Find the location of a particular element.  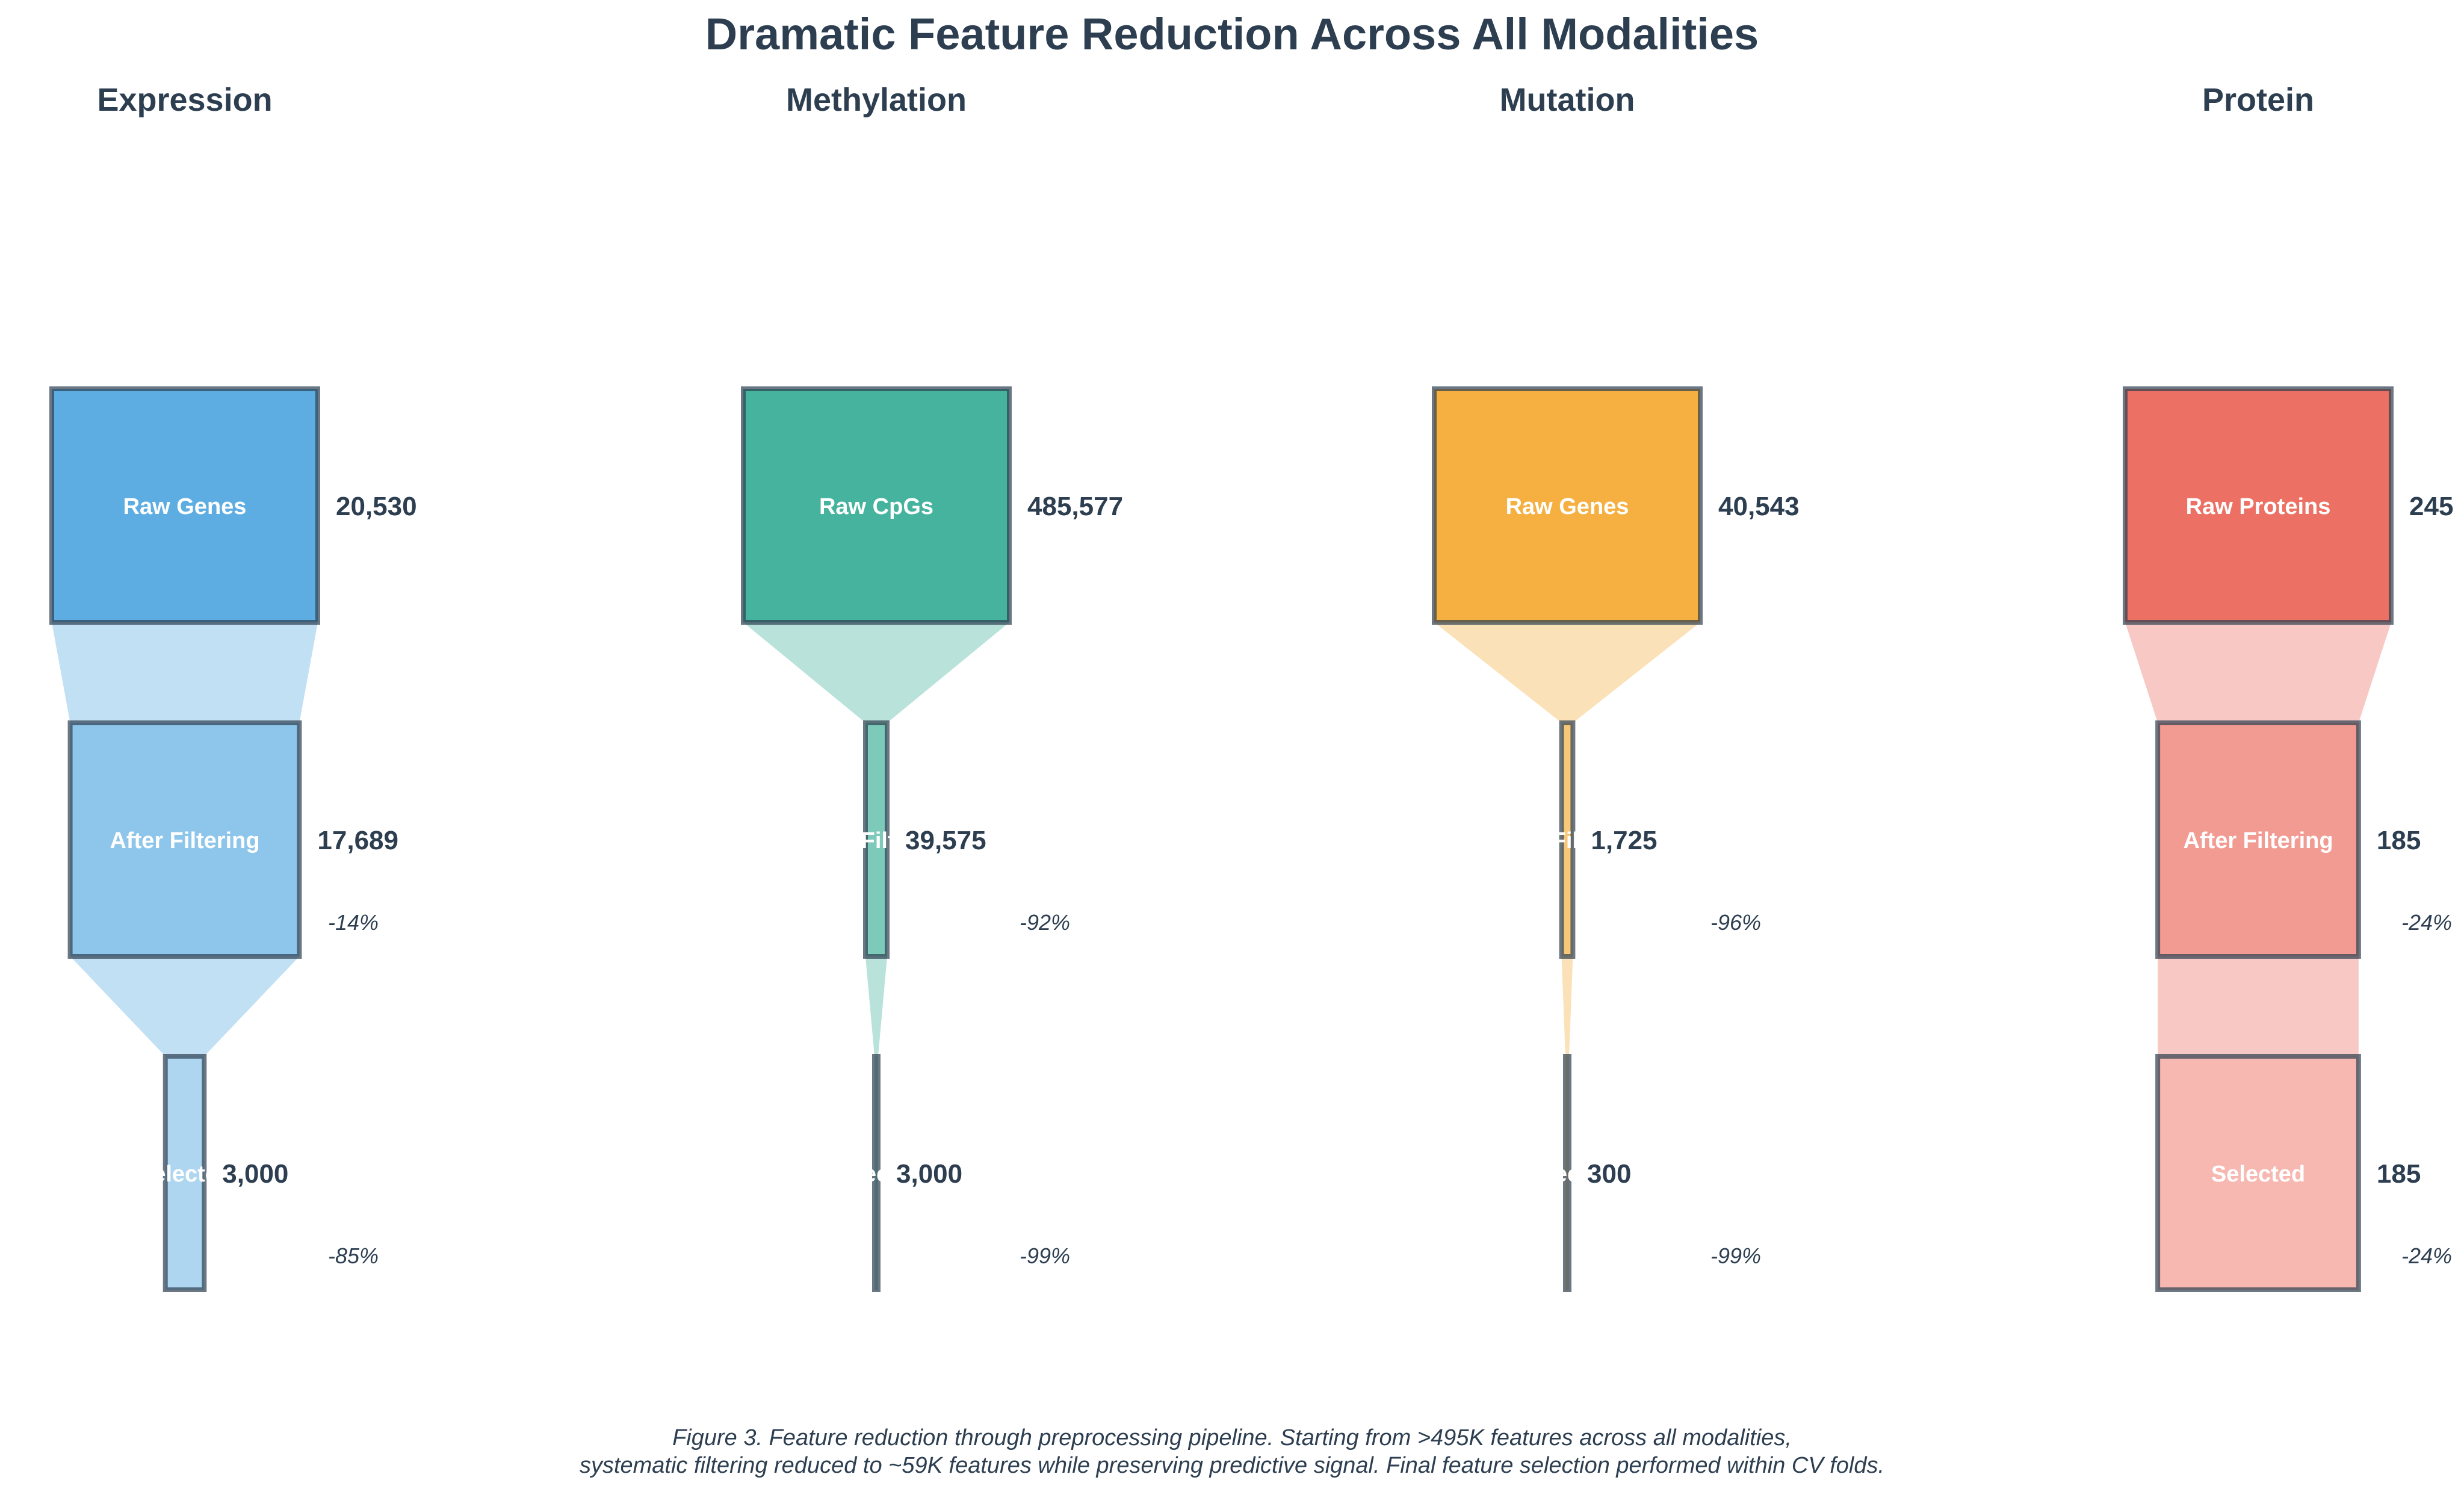

value-label: 17,689 is located at coordinates (357, 840).